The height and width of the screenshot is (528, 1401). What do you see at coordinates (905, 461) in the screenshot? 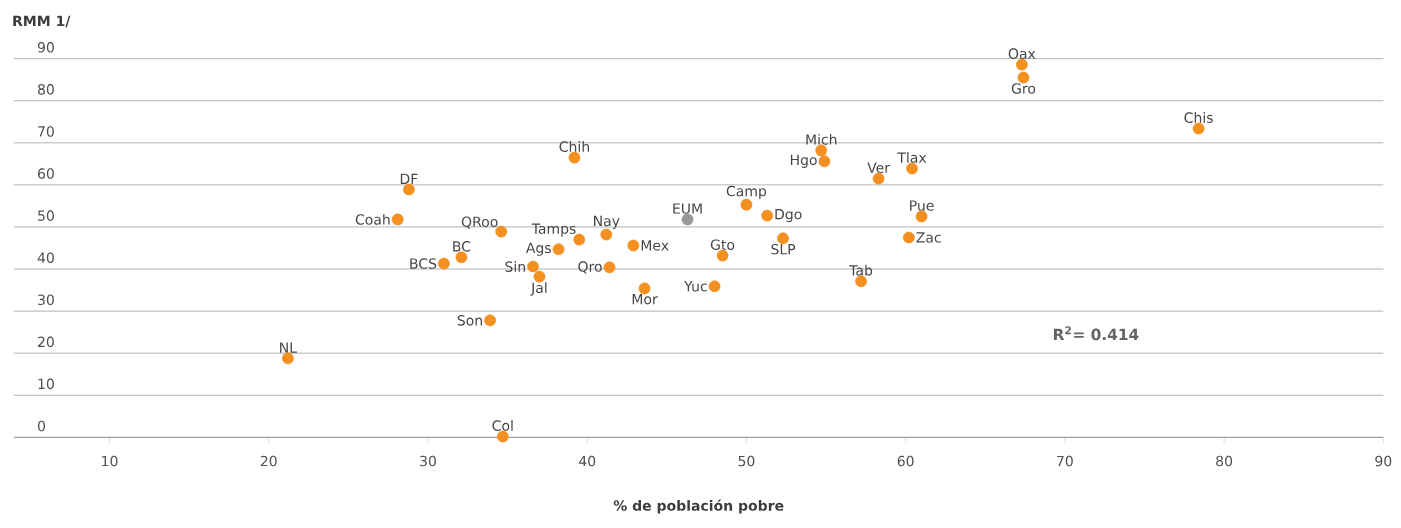
I see `x-tick-label: 60` at bounding box center [905, 461].